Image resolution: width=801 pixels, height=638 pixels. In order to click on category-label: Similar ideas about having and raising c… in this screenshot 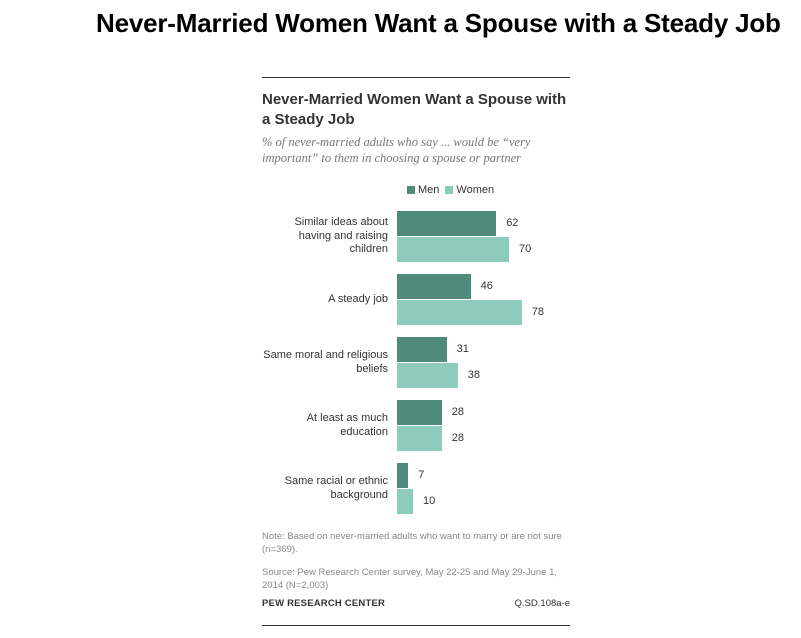, I will do `click(341, 235)`.